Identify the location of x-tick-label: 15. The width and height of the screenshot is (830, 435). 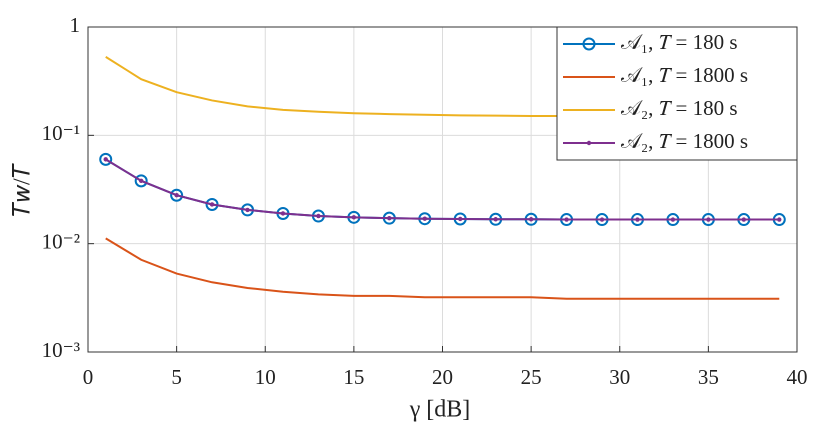
(353, 377).